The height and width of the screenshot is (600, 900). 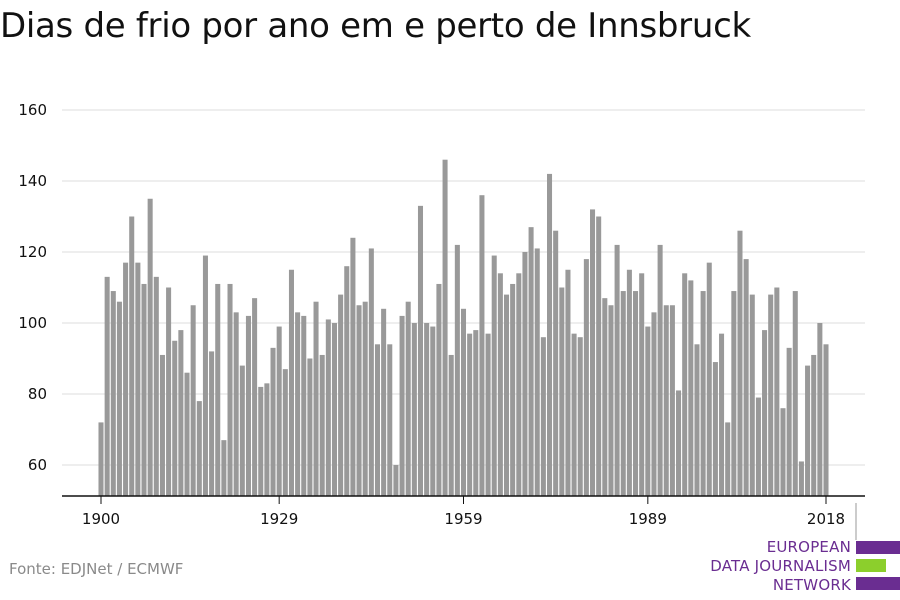 What do you see at coordinates (451, 425) in the screenshot?
I see `bar-1957` at bounding box center [451, 425].